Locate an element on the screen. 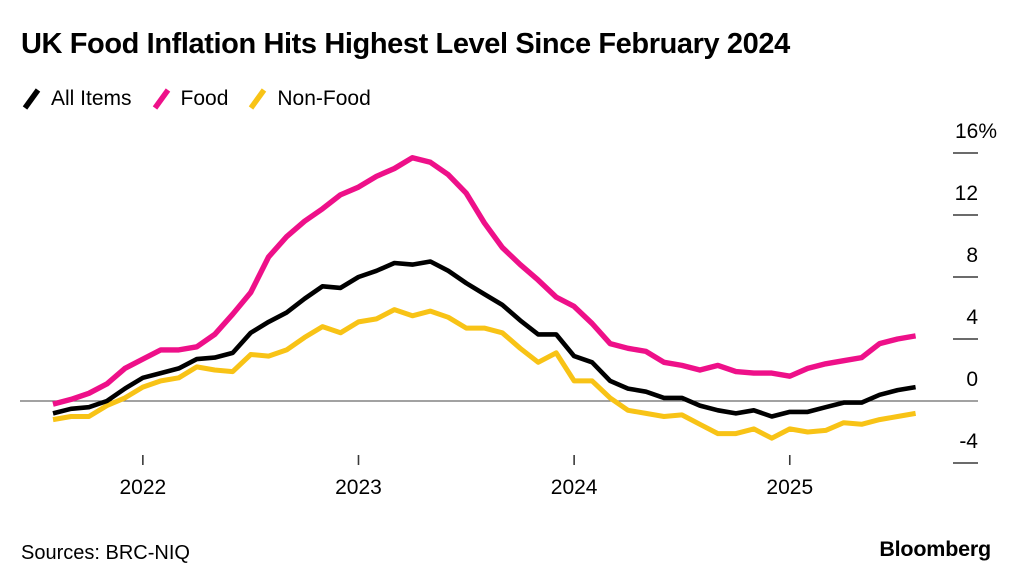 This screenshot has width=1024, height=588. legend-item-non-food: Non-Food is located at coordinates (309, 99).